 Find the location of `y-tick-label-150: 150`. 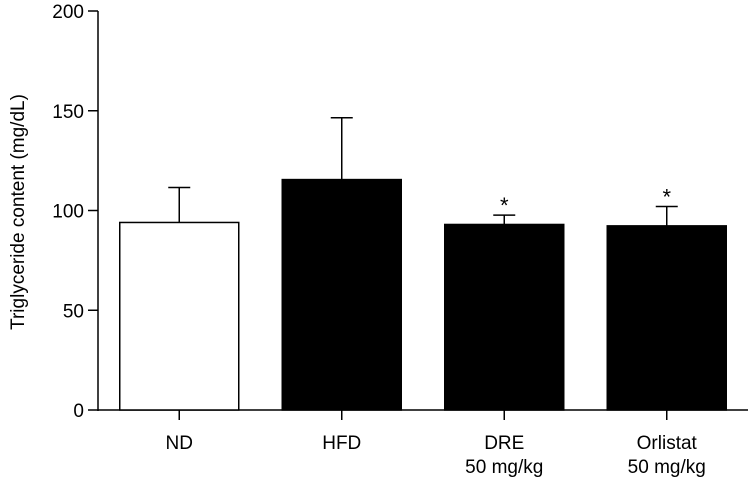

y-tick-label-150: 150 is located at coordinates (68, 112).